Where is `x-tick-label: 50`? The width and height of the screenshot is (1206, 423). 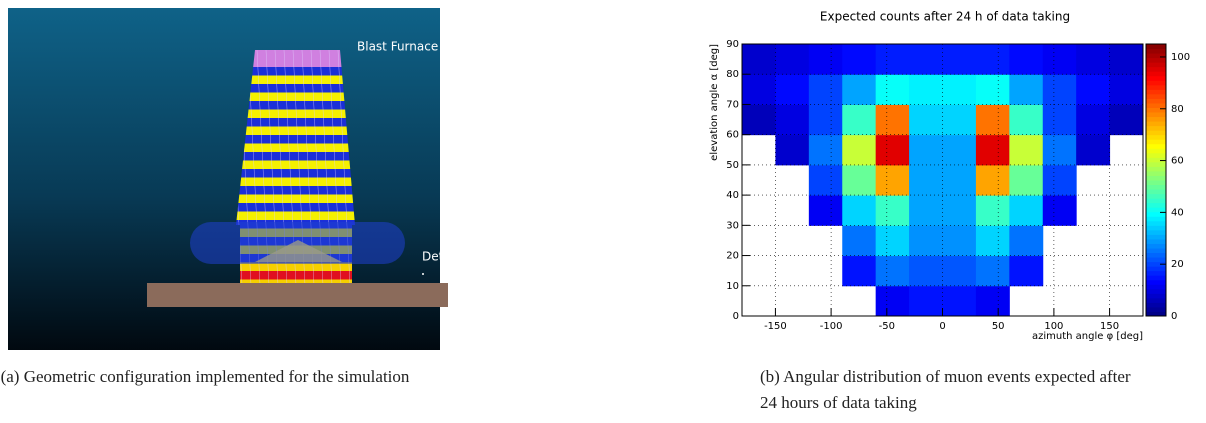 x-tick-label: 50 is located at coordinates (998, 326).